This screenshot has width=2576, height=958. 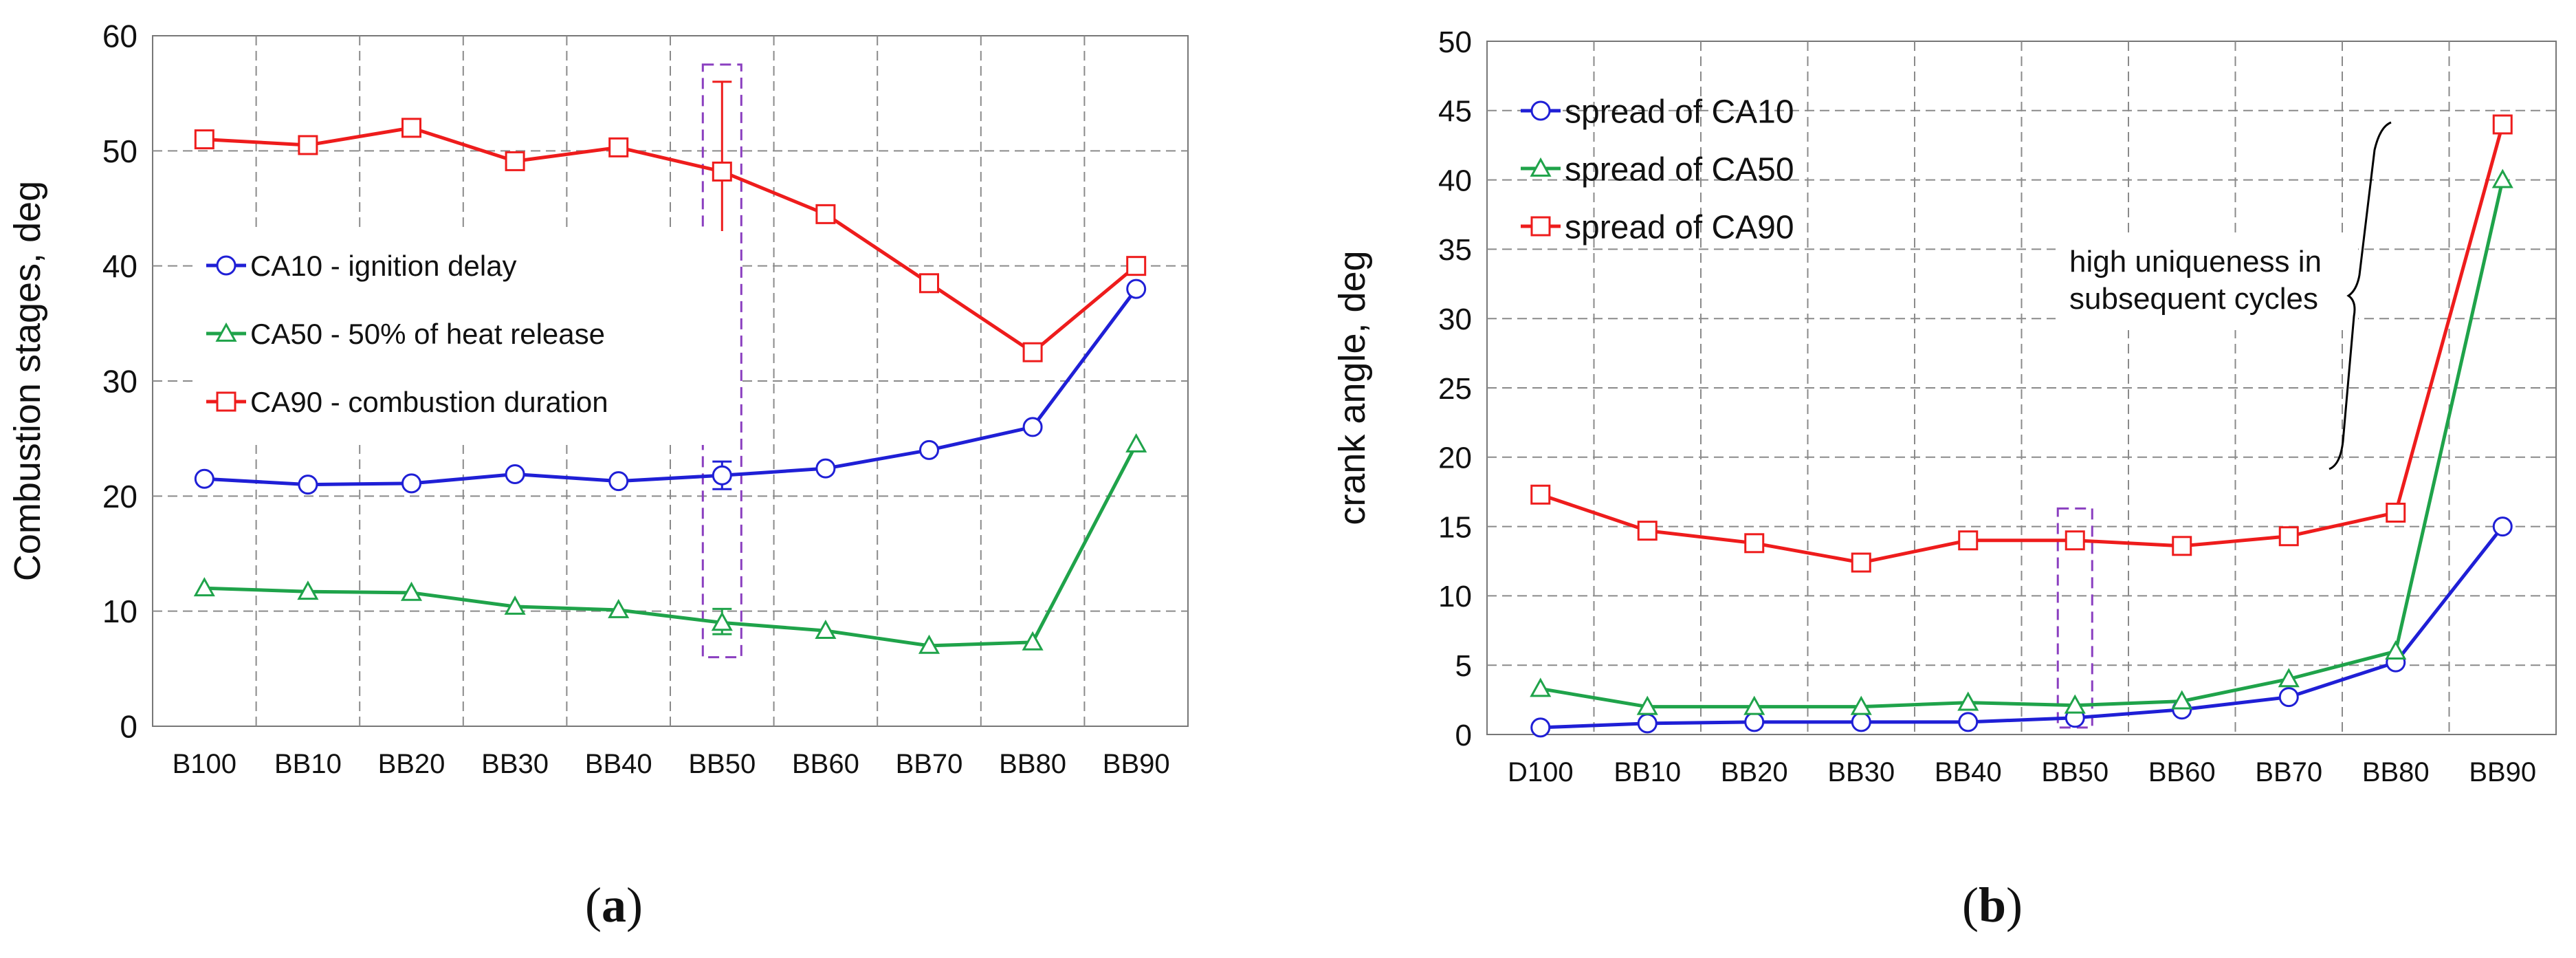 I want to click on x-tick-label: BB50, so click(x=2075, y=772).